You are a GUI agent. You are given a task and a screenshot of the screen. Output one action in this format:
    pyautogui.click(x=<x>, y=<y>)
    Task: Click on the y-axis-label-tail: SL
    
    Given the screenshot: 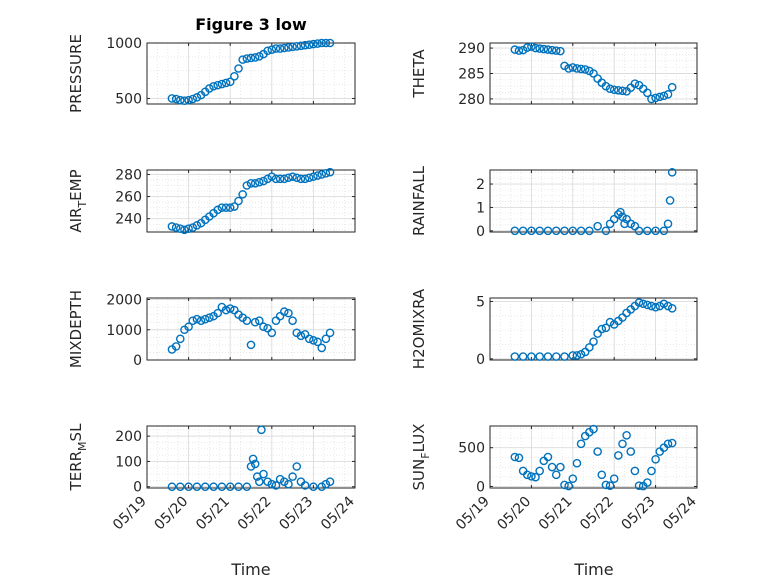 What is the action you would take?
    pyautogui.click(x=76, y=432)
    